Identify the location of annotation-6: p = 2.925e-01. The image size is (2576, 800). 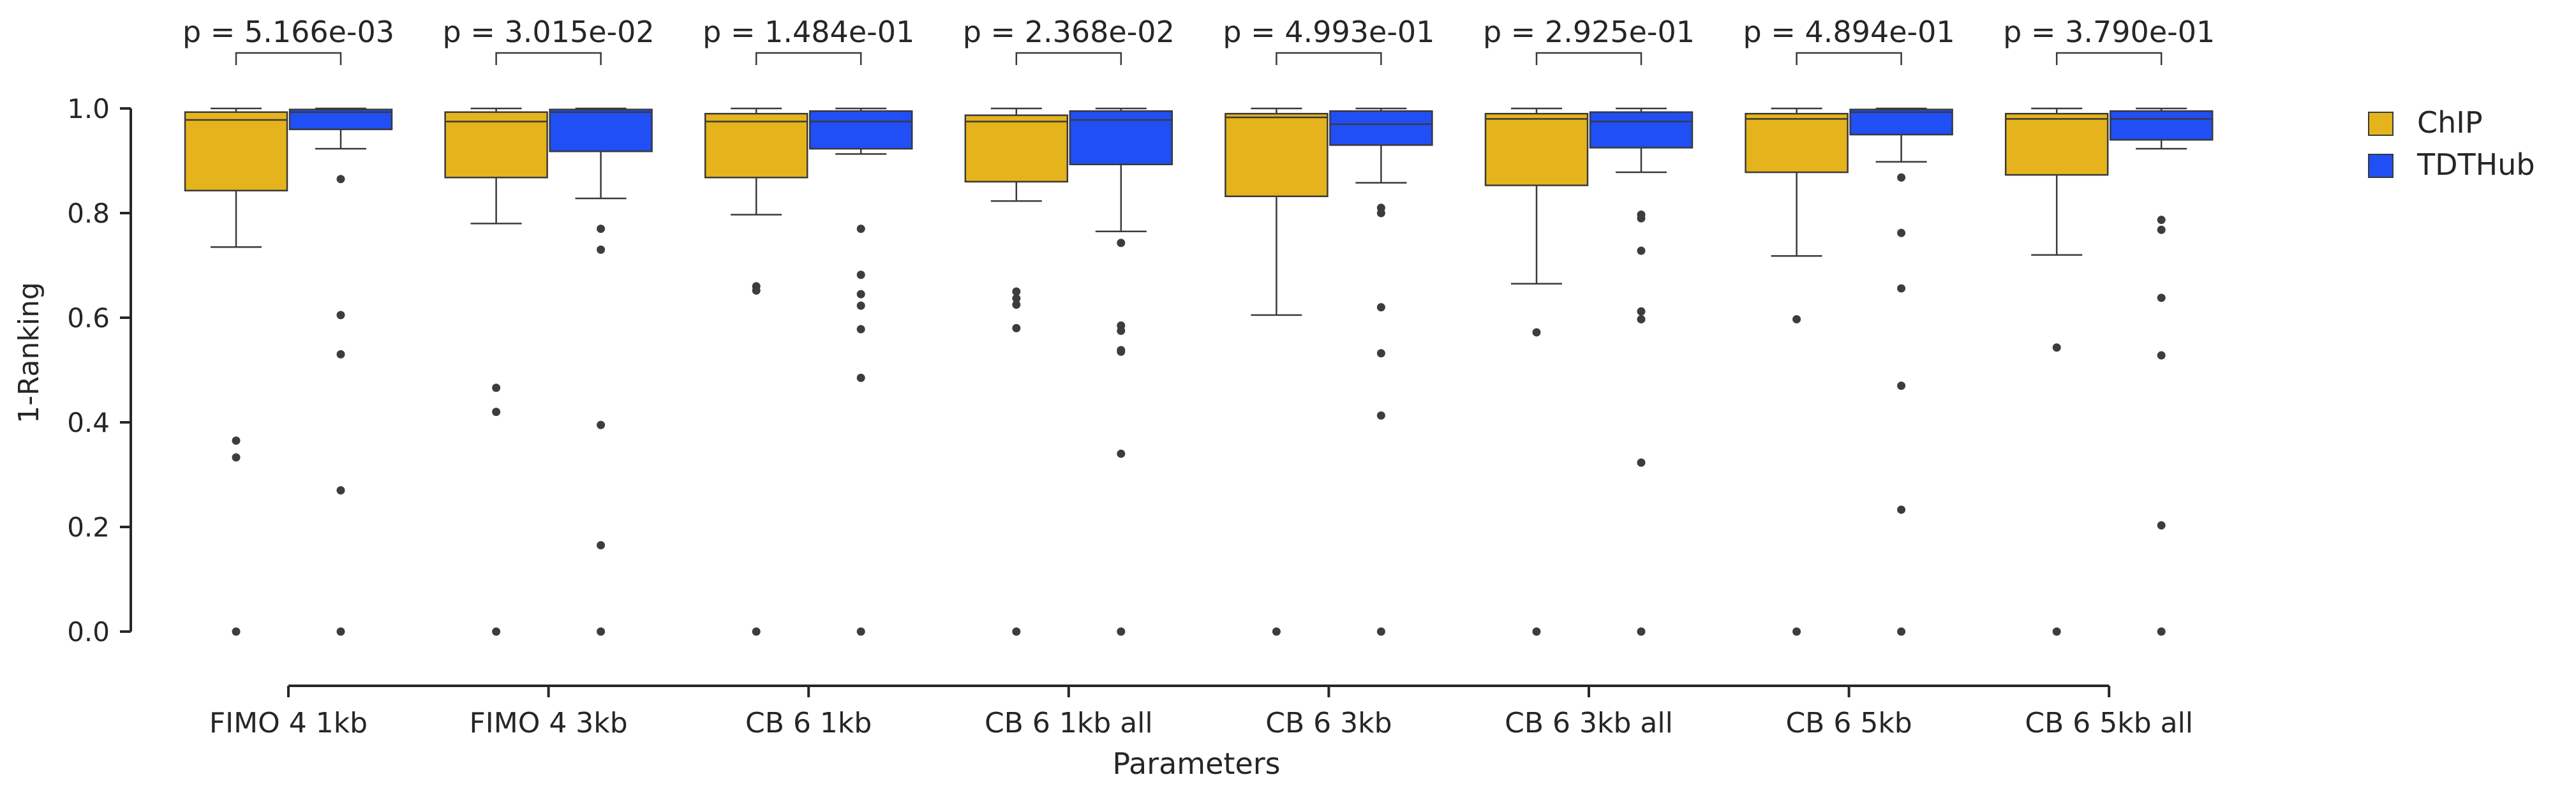
(1589, 40).